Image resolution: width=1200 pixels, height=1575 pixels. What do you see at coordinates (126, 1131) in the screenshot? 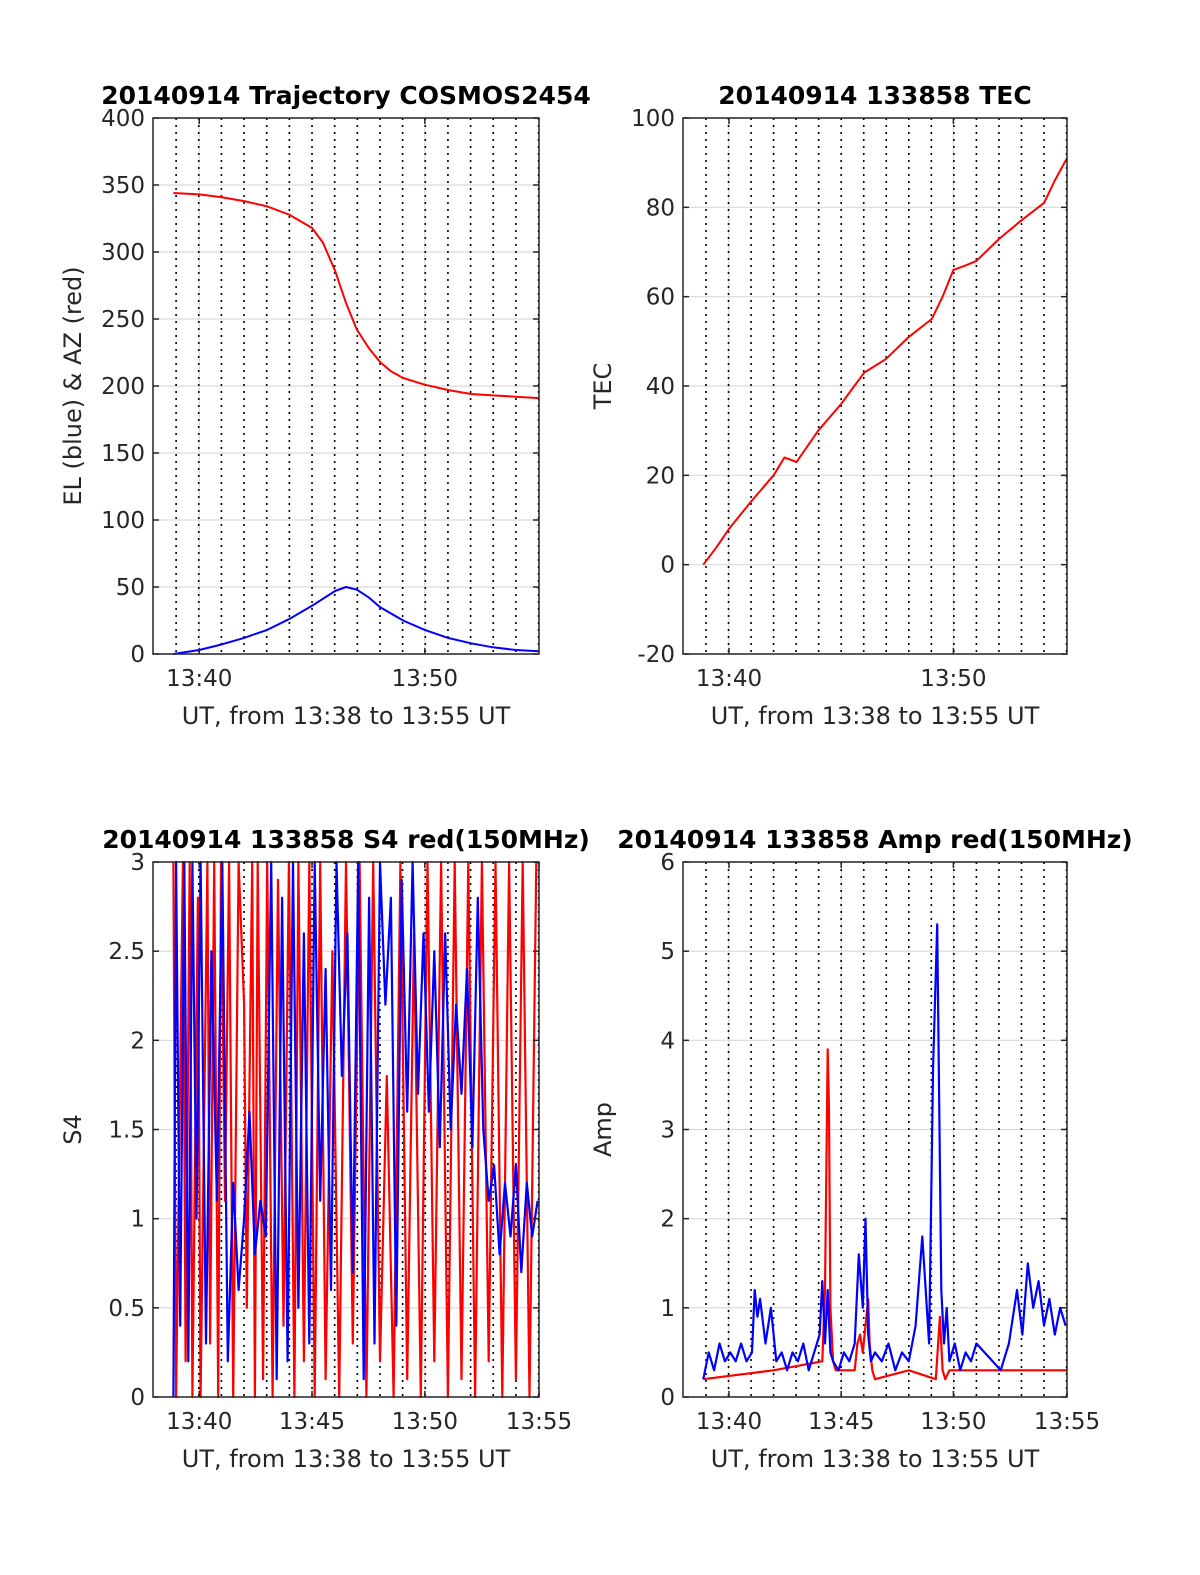
I see `y-tick-label: 1.5` at bounding box center [126, 1131].